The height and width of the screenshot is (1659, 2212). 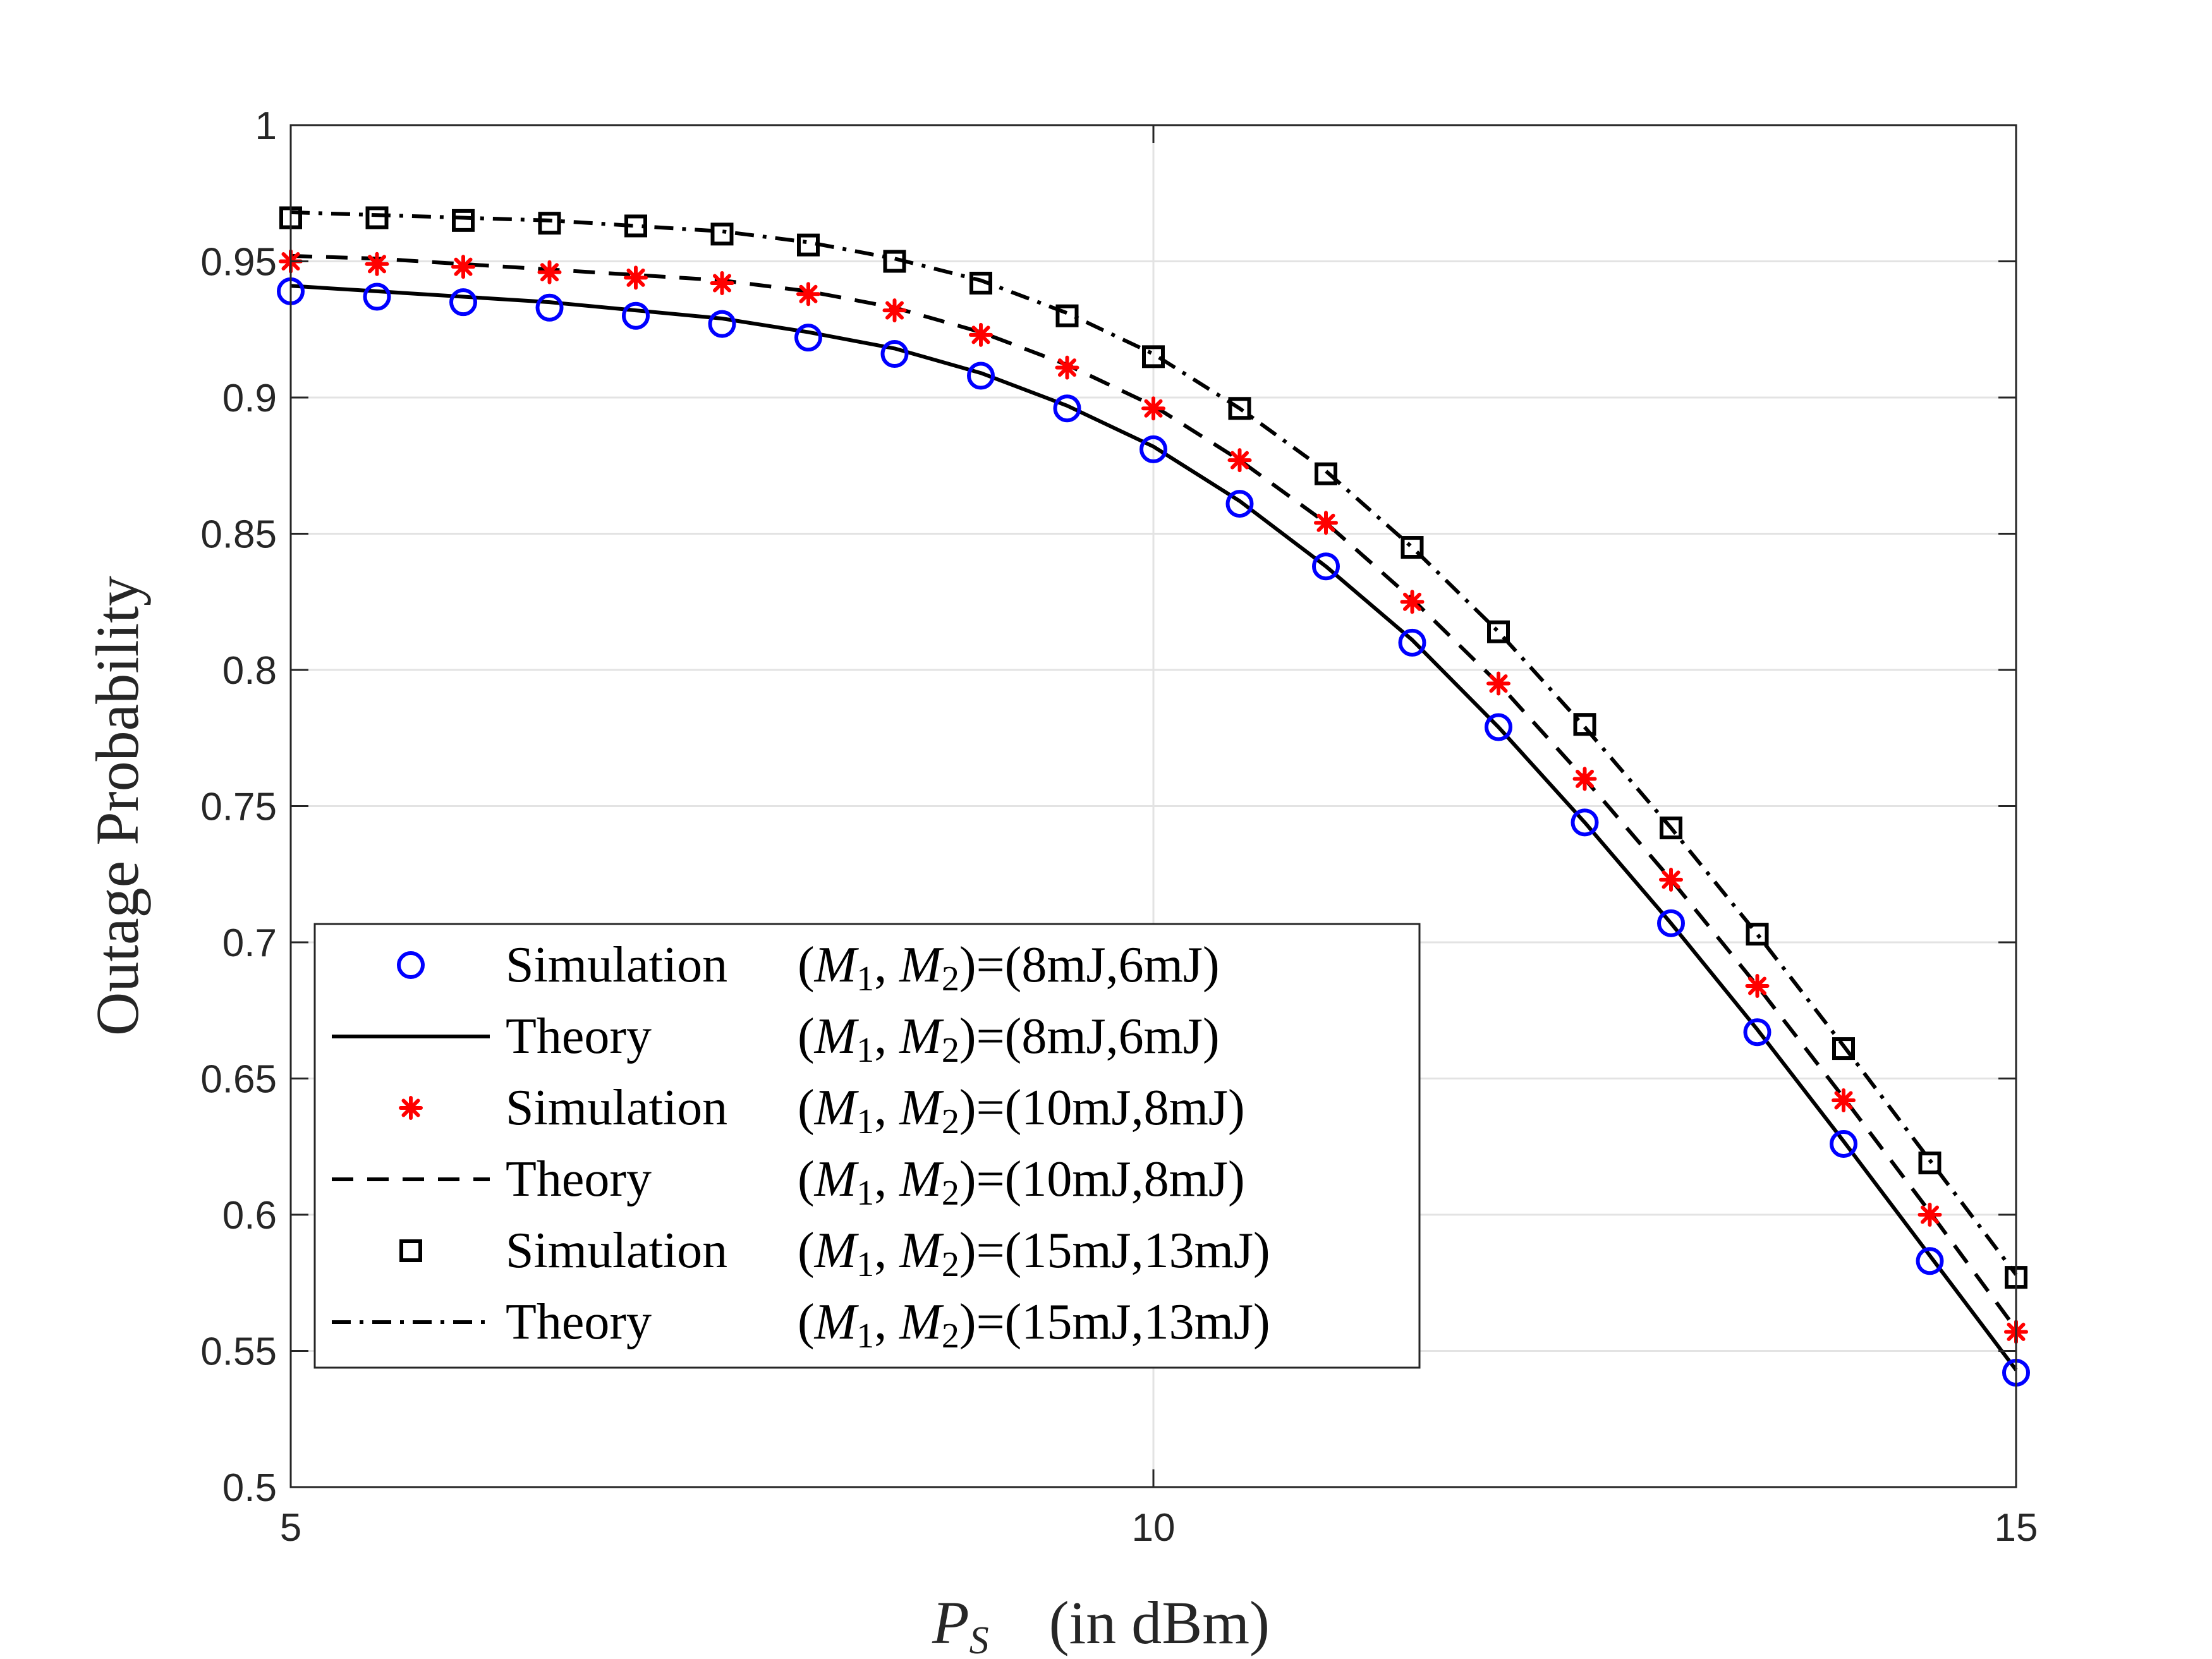 What do you see at coordinates (867, 1146) in the screenshot?
I see `legend-box` at bounding box center [867, 1146].